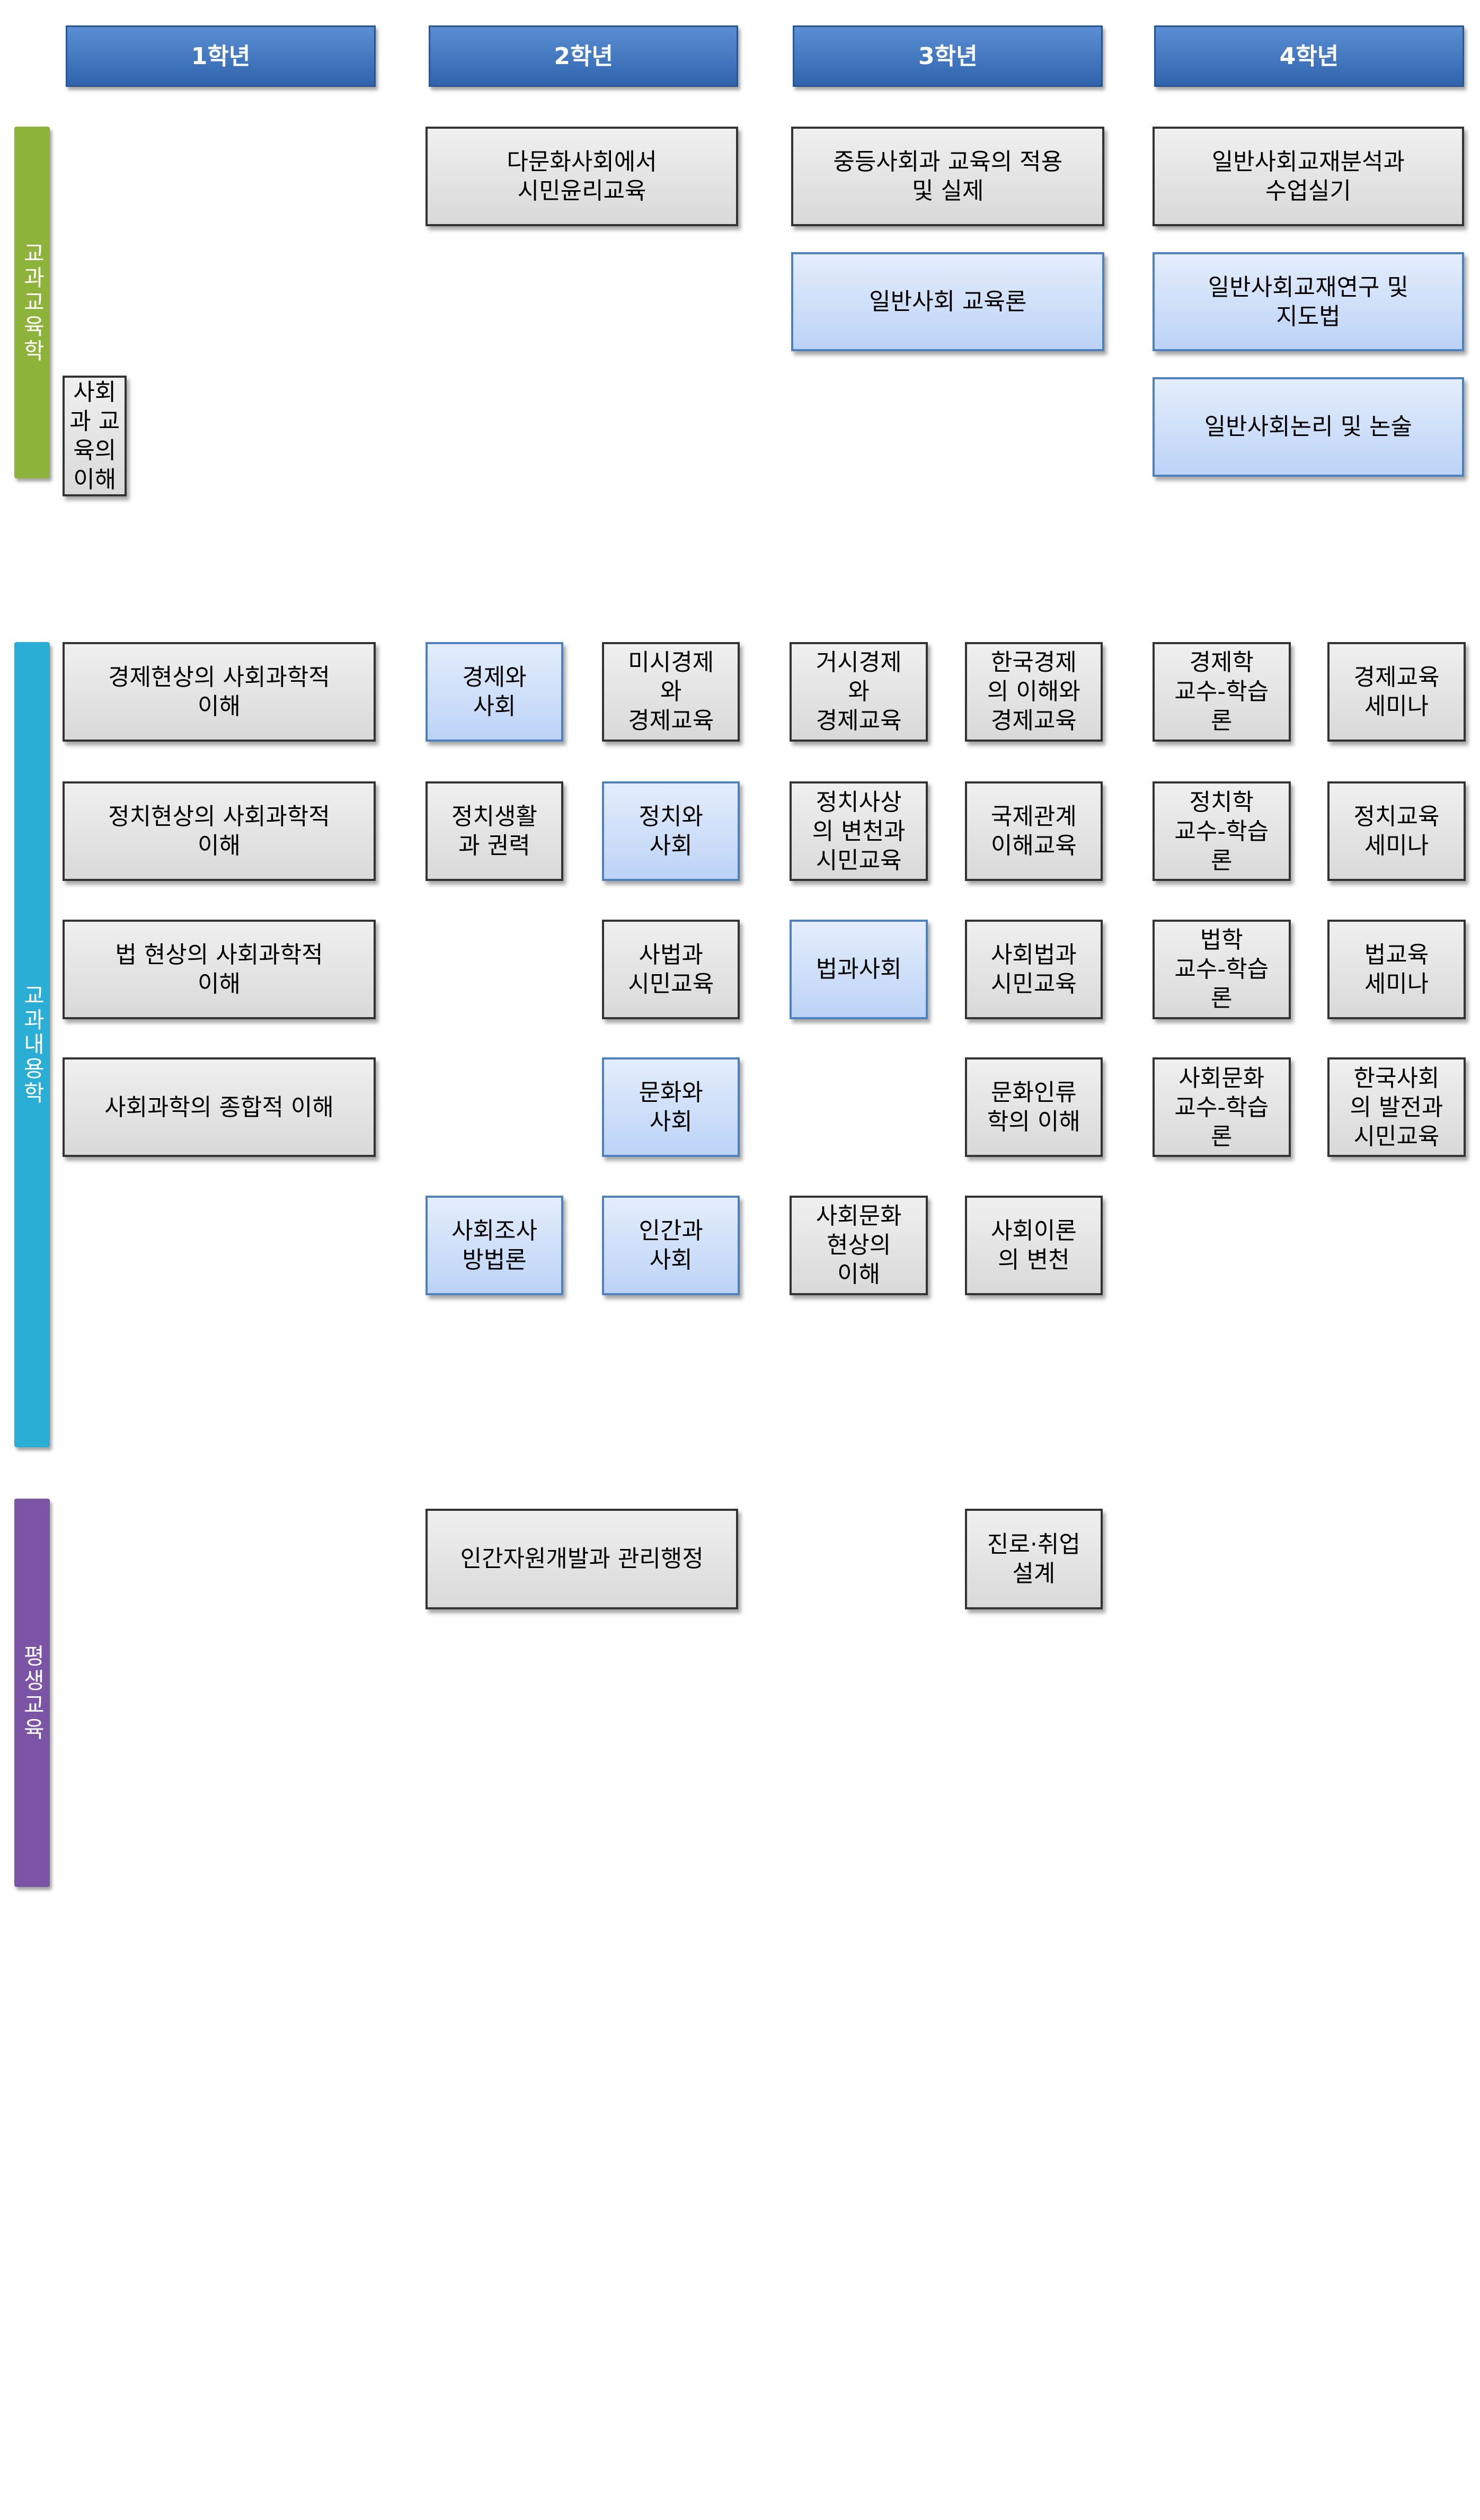  What do you see at coordinates (32, 1693) in the screenshot?
I see `section-label: 평생교육` at bounding box center [32, 1693].